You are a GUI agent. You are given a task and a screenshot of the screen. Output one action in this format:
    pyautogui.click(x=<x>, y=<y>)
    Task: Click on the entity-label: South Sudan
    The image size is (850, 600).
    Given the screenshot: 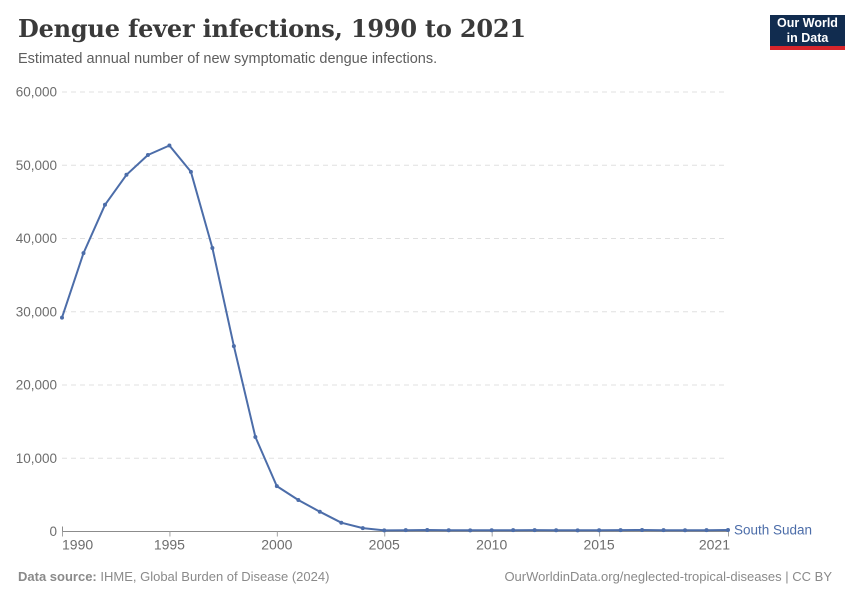 What is the action you would take?
    pyautogui.click(x=773, y=530)
    